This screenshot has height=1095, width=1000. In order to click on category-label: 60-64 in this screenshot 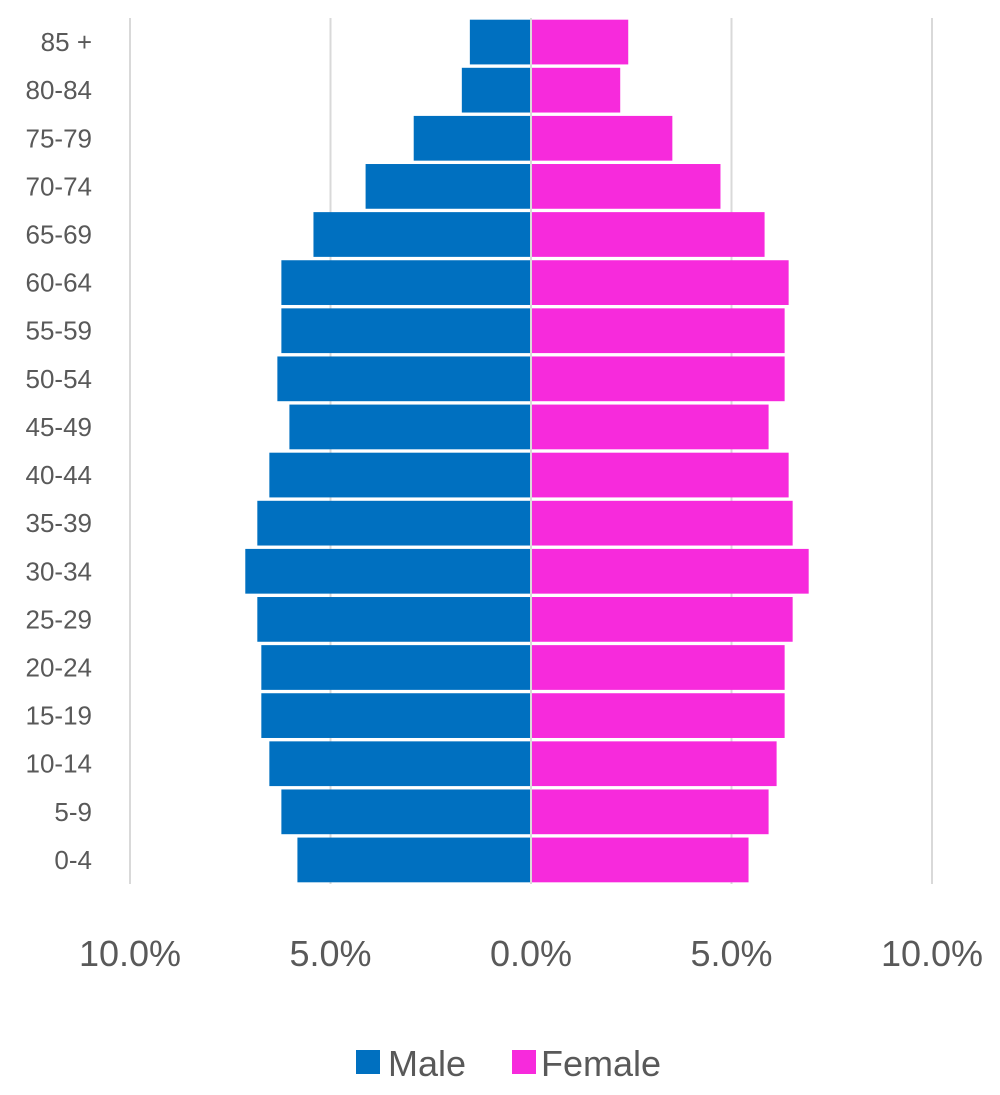, I will do `click(59, 283)`.